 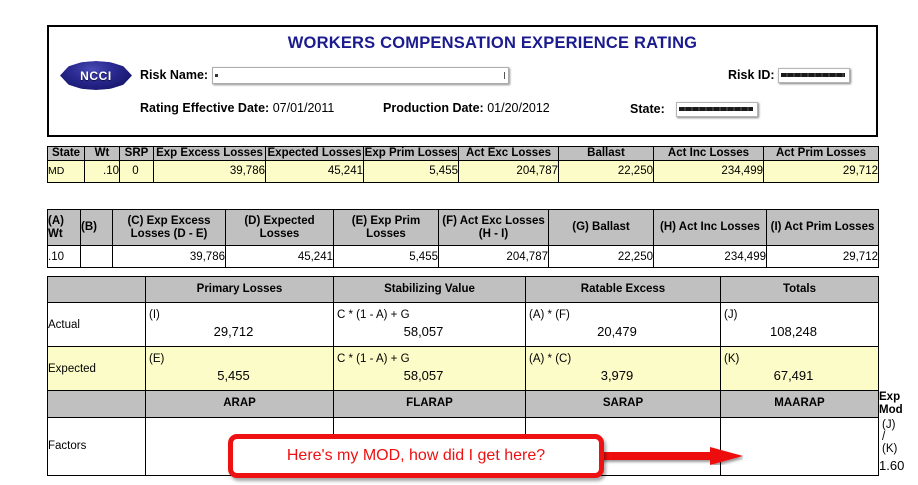 What do you see at coordinates (233, 376) in the screenshot?
I see `amount-value: 5,455` at bounding box center [233, 376].